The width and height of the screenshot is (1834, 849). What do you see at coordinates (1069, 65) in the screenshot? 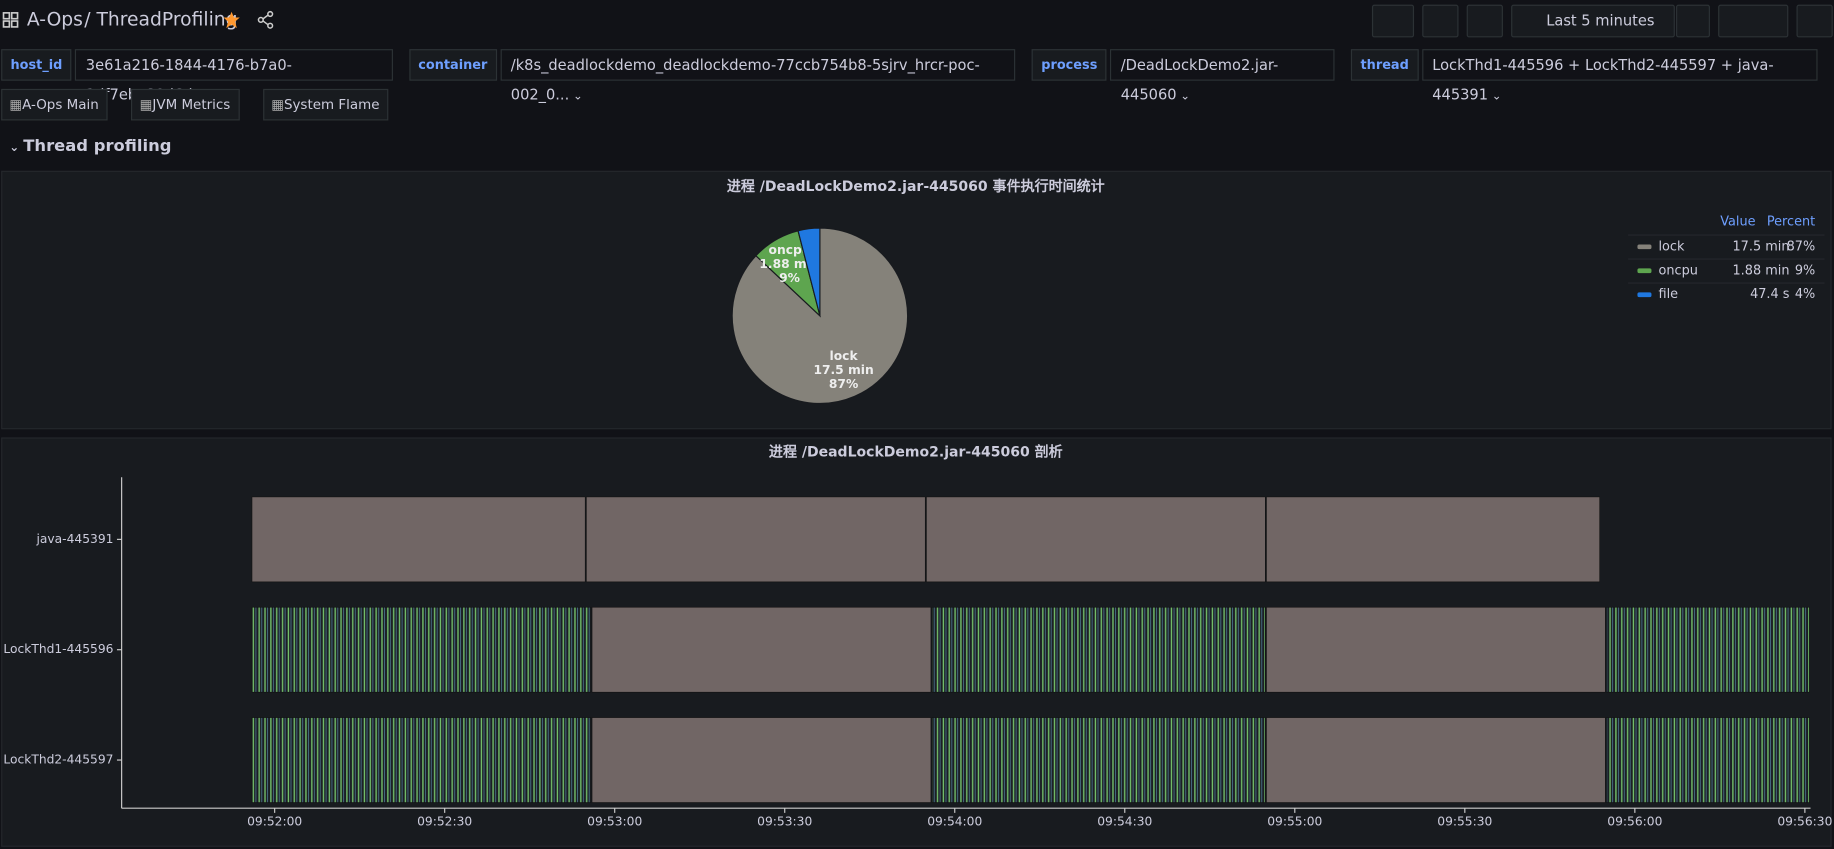
I see `variable-label: process` at bounding box center [1069, 65].